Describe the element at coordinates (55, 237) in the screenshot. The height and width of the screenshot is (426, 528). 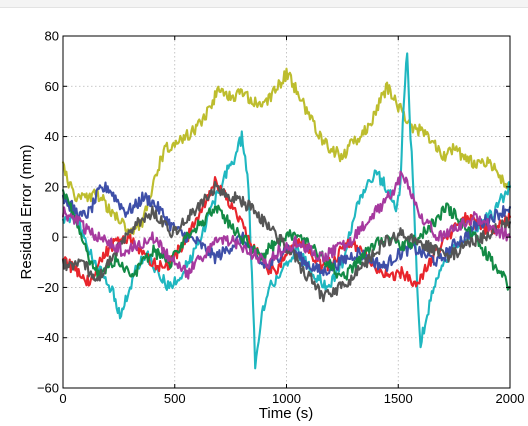
I see `y-tick-label: 0` at that location.